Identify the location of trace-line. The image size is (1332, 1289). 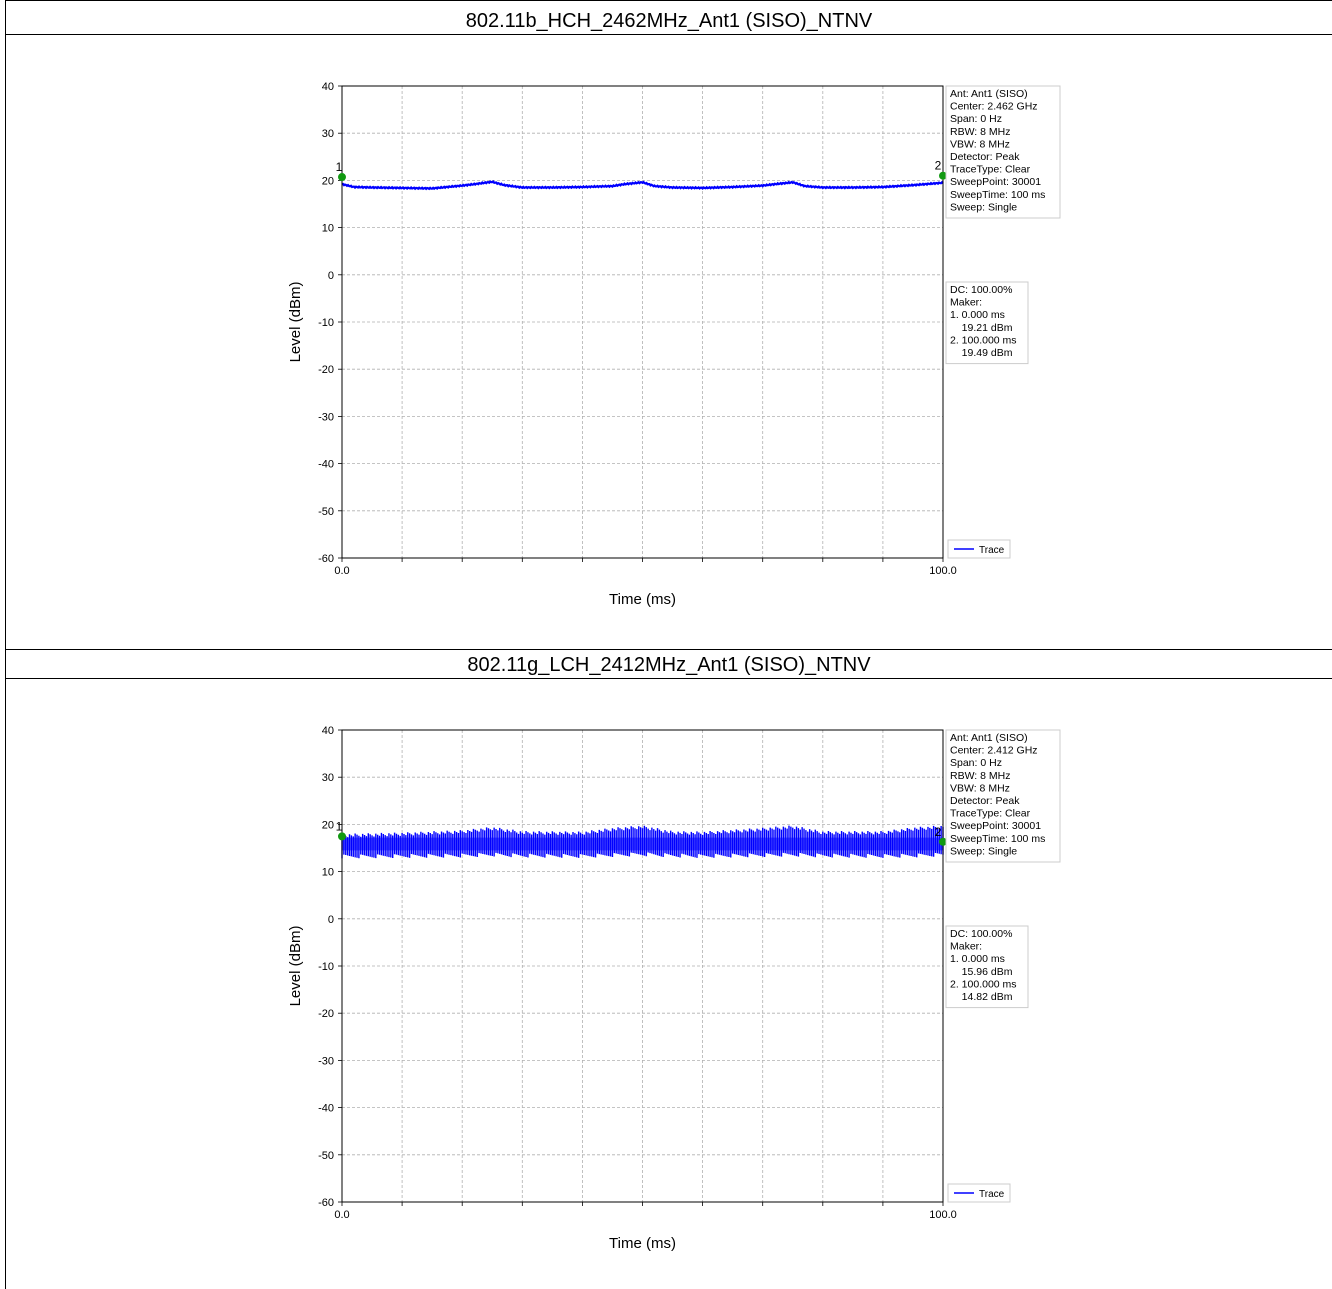
(642, 185).